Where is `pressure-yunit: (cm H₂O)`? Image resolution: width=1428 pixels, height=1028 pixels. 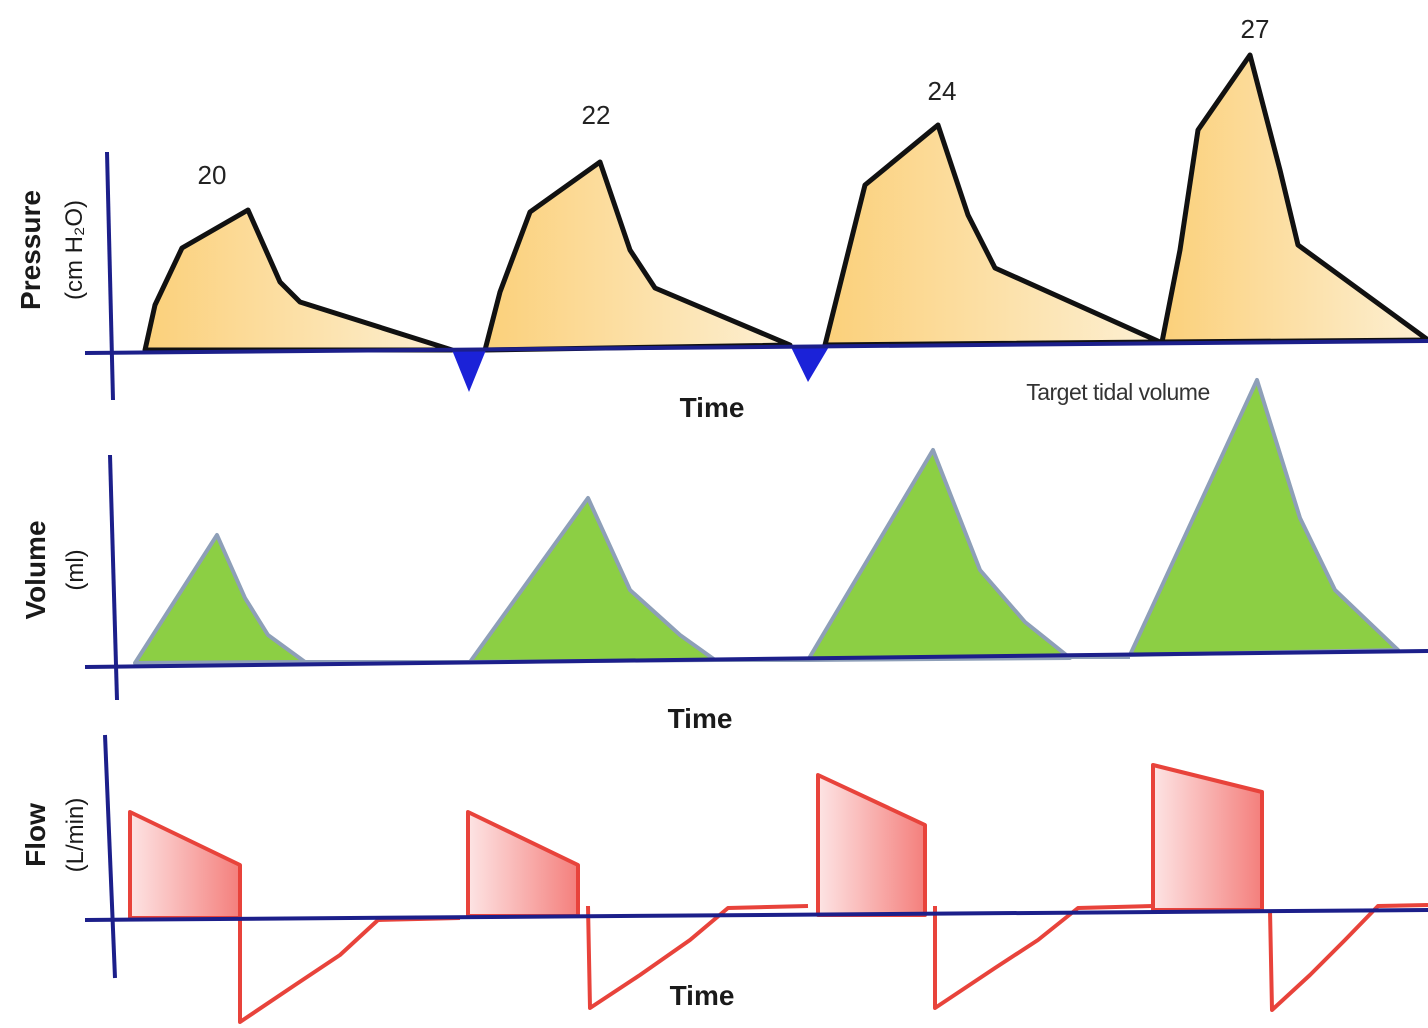
pressure-yunit: (cm H₂O) is located at coordinates (74, 250).